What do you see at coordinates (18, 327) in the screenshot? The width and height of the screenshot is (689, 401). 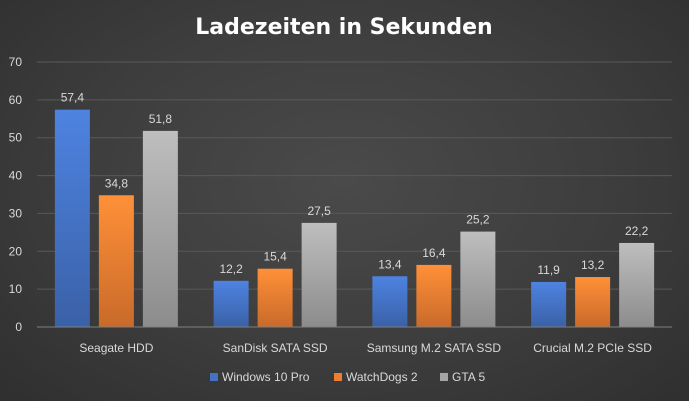 I see `y-tick-label: 0` at bounding box center [18, 327].